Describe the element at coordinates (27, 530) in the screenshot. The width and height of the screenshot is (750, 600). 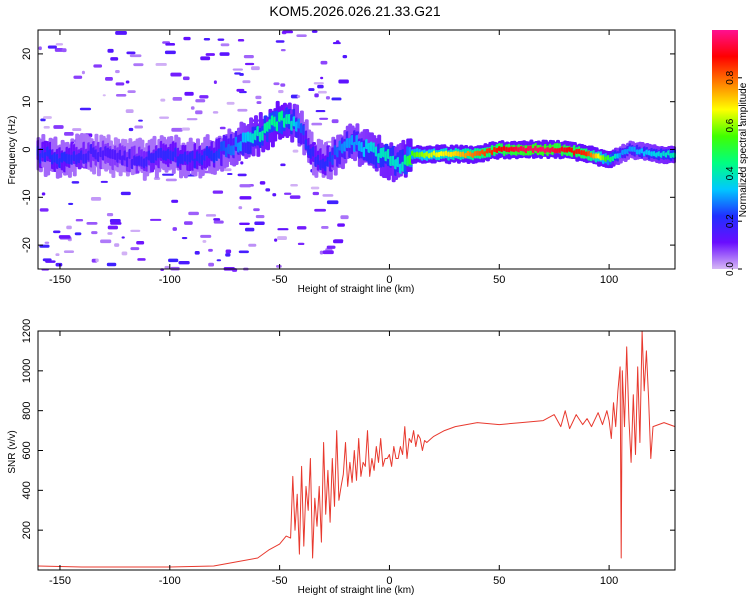
I see `snr-y-tick-label: 200` at that location.